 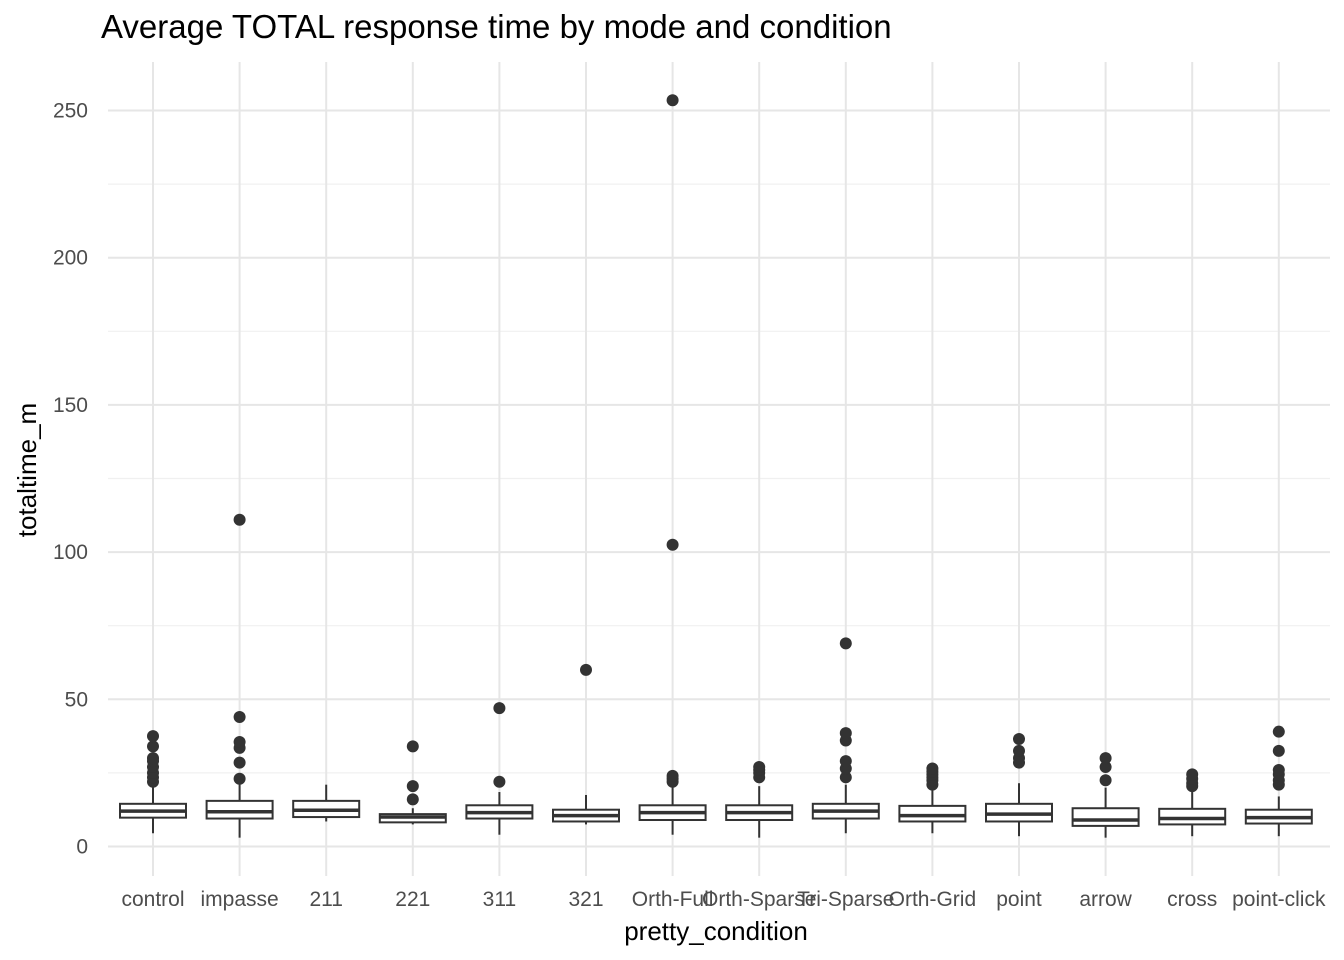 What do you see at coordinates (499, 899) in the screenshot?
I see `x-tick-label: 311` at bounding box center [499, 899].